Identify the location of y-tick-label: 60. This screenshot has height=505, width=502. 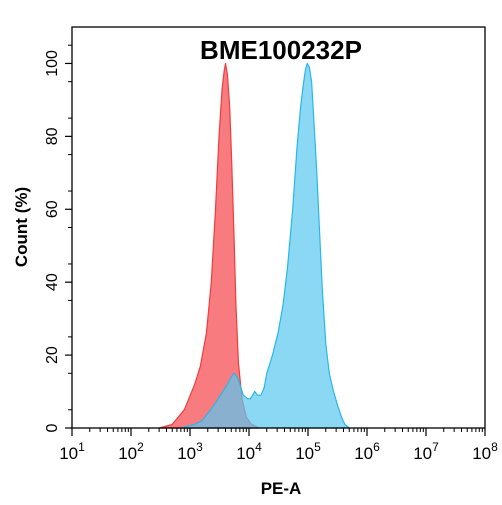
(52, 209).